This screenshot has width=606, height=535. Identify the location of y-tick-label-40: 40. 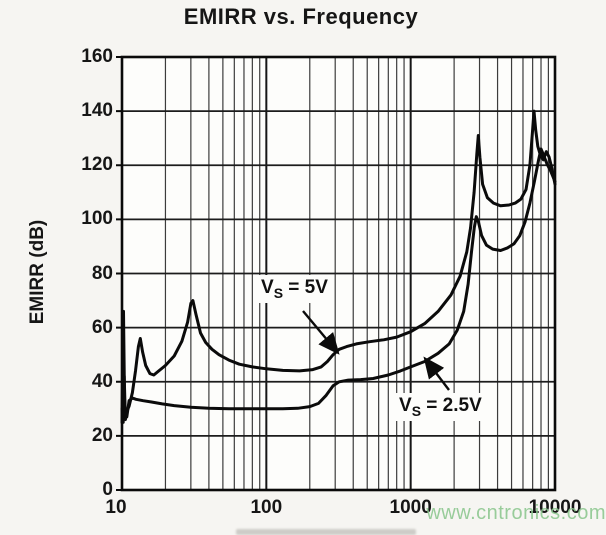
(102, 381).